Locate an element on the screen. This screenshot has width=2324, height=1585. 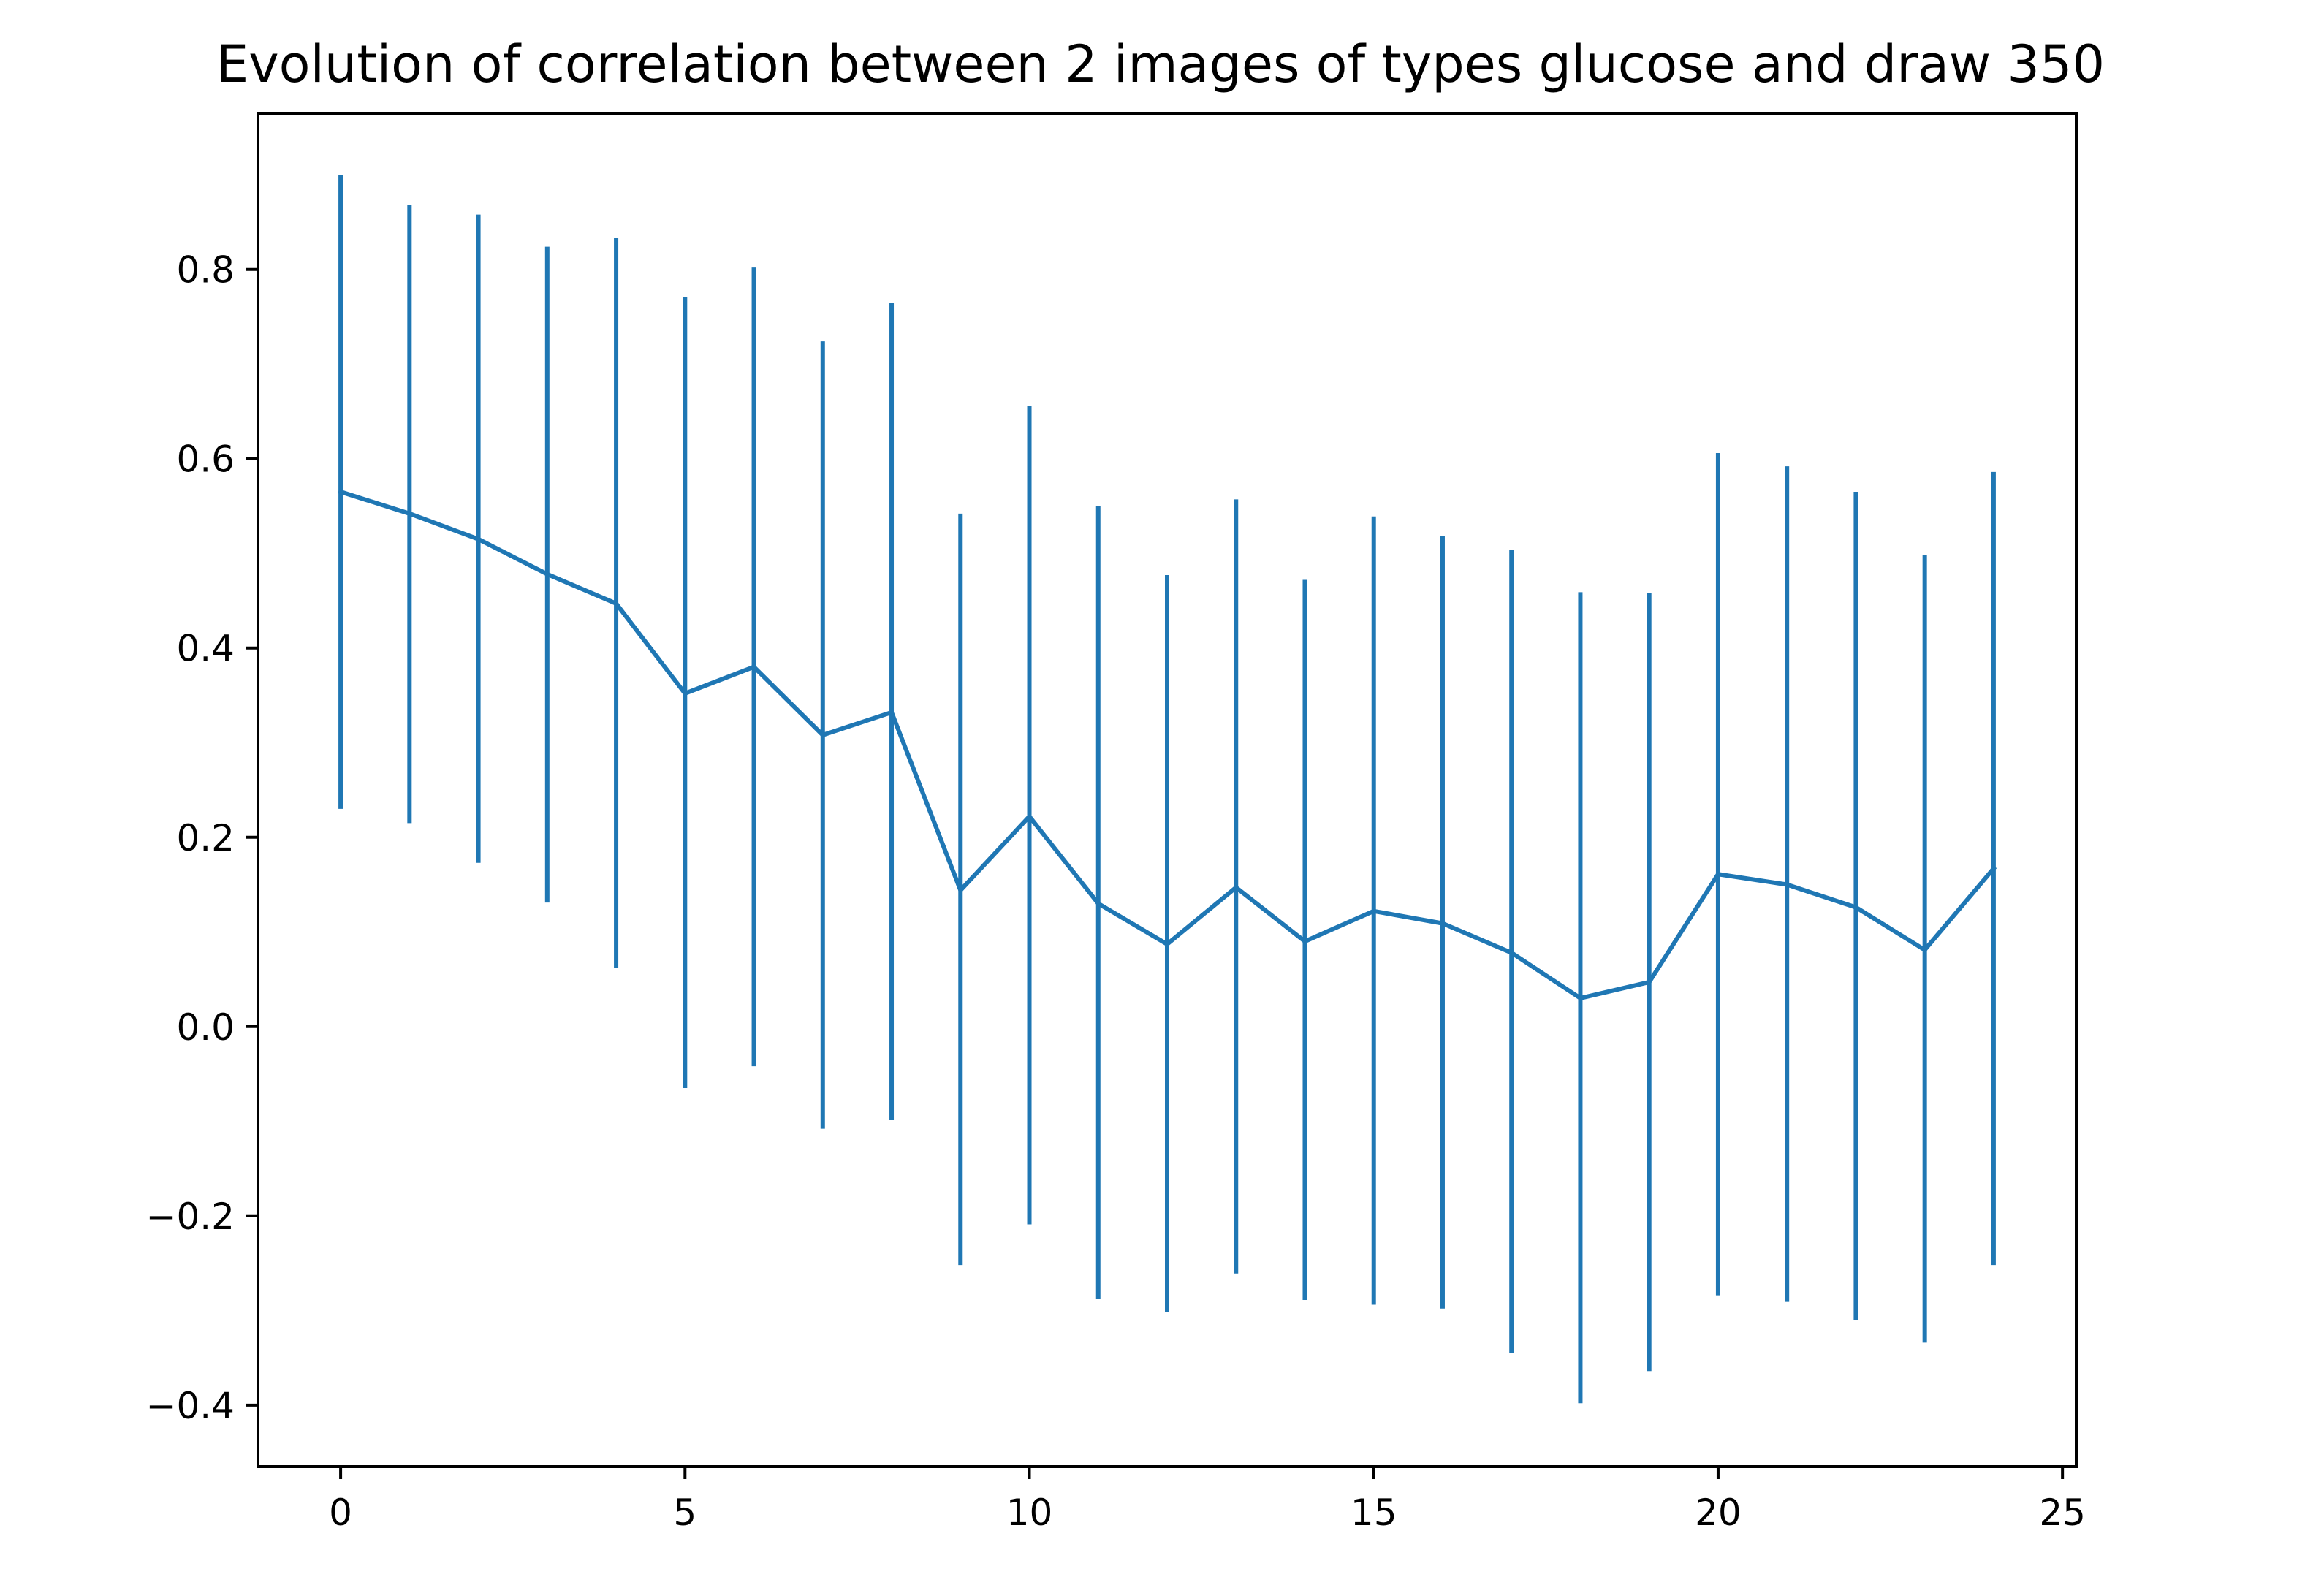
x-tick-label-15: 15 is located at coordinates (1374, 1512).